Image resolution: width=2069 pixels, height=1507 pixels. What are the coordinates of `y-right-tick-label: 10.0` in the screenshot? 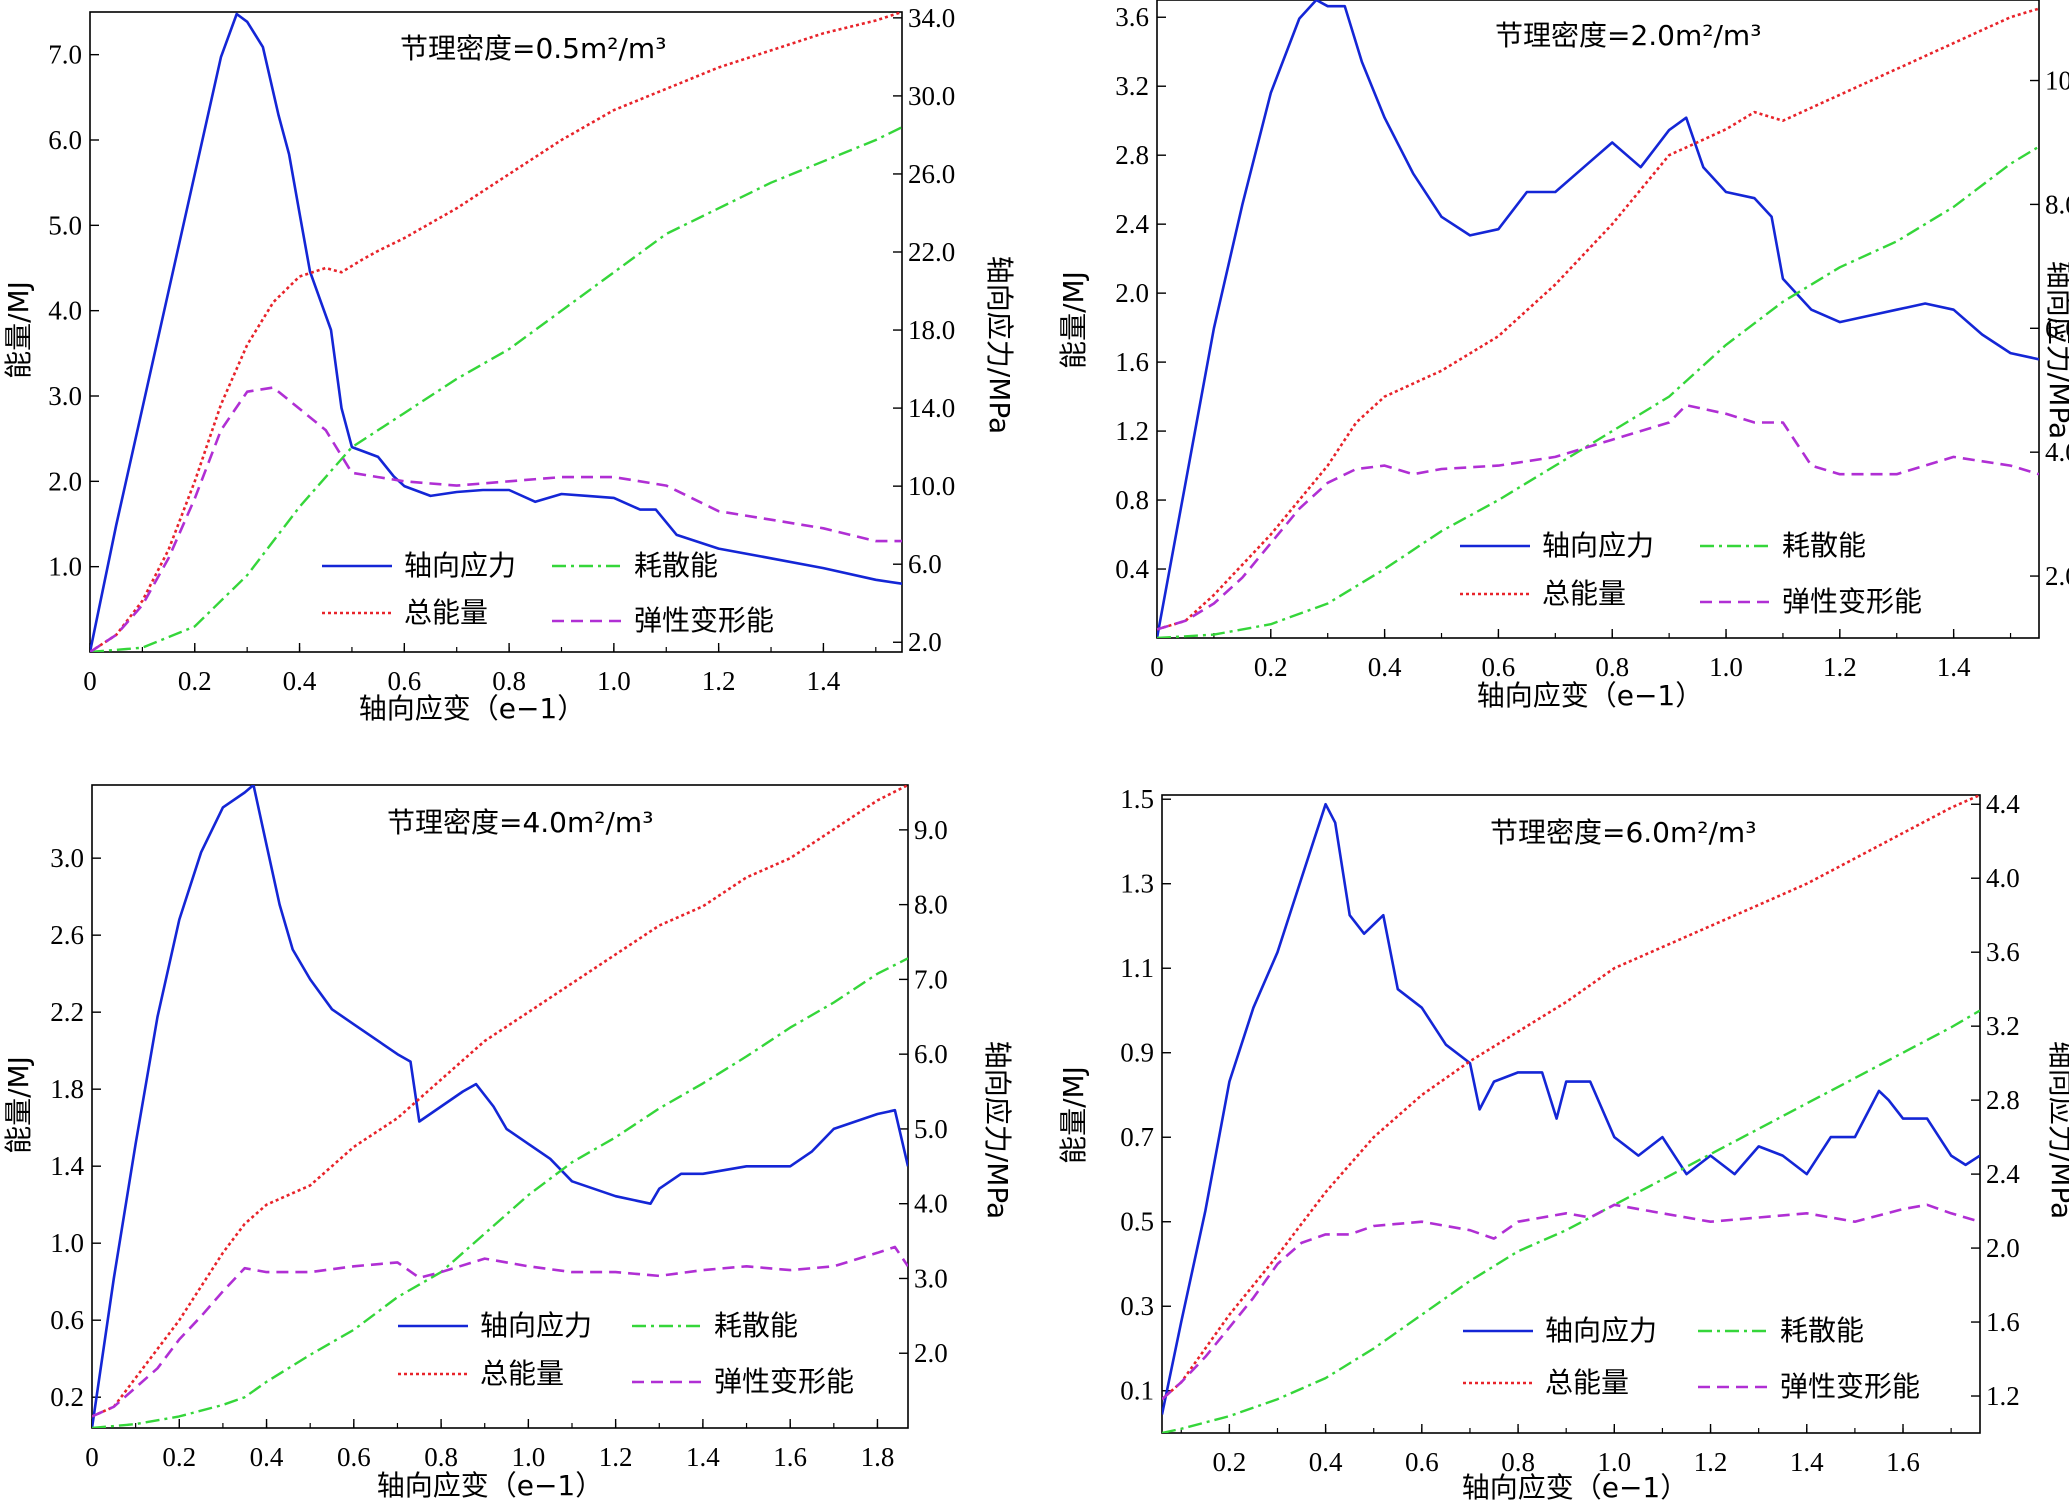 It's located at (2057, 81).